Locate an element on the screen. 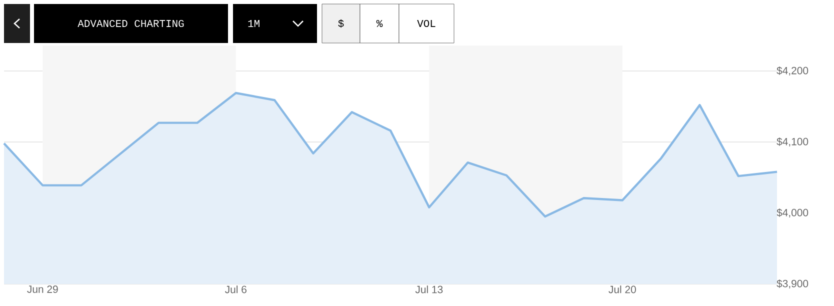 This screenshot has width=834, height=306. y-tick-label: $4,000 is located at coordinates (792, 213).